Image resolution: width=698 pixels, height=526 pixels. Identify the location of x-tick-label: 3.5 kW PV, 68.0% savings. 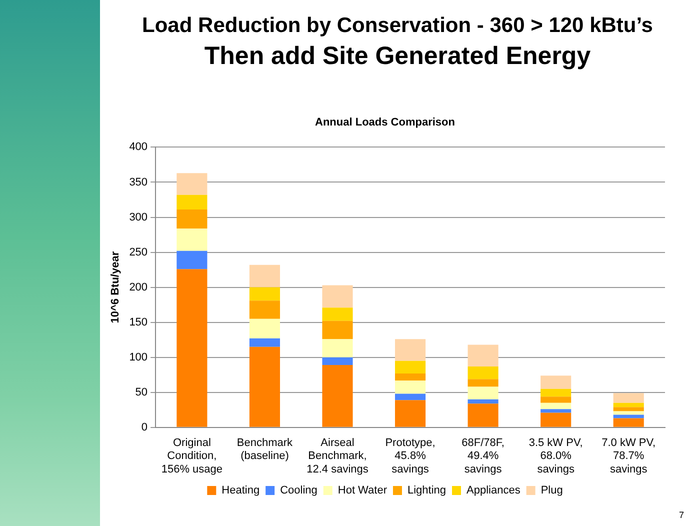
(555, 456).